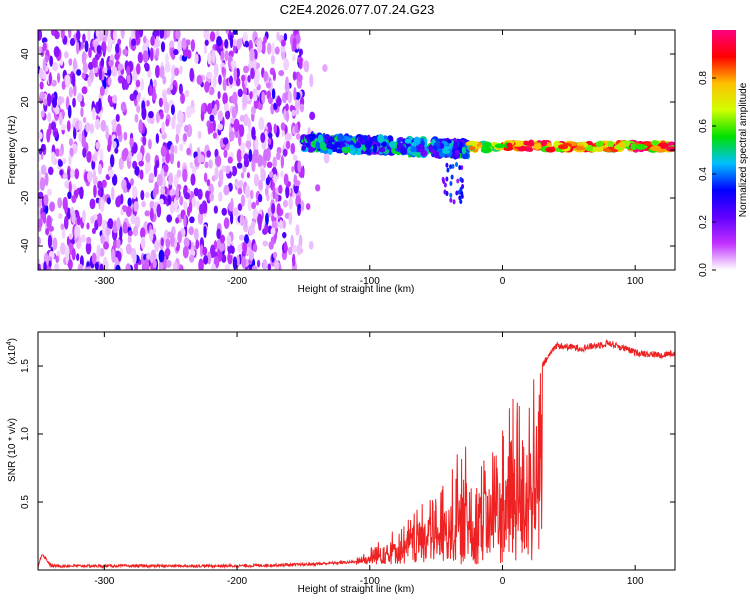 The image size is (750, 600). What do you see at coordinates (12, 150) in the screenshot?
I see `spectrogram-y-label: Frequency (Hz)` at bounding box center [12, 150].